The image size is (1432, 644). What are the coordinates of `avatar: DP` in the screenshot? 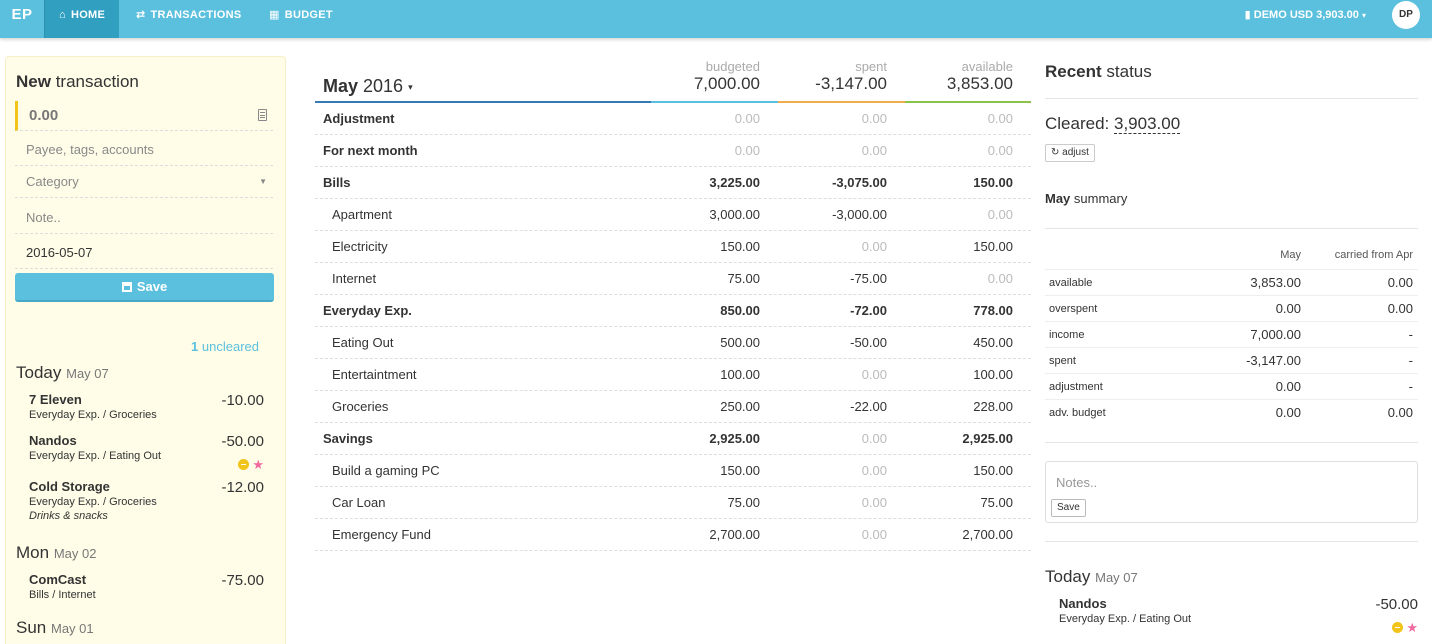 It's located at (1406, 15).